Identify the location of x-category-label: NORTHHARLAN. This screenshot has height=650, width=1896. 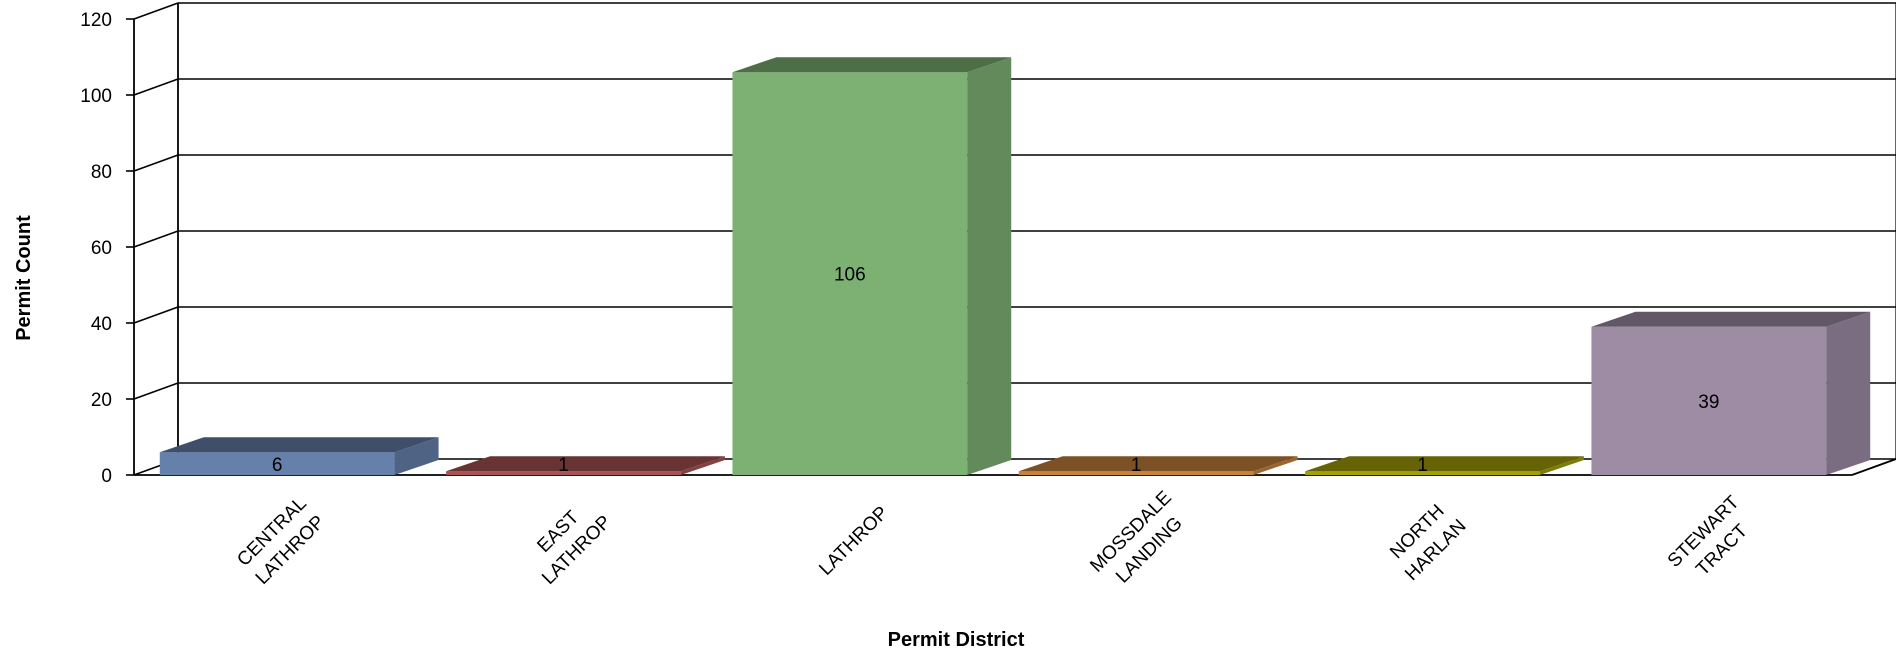
(1427, 541).